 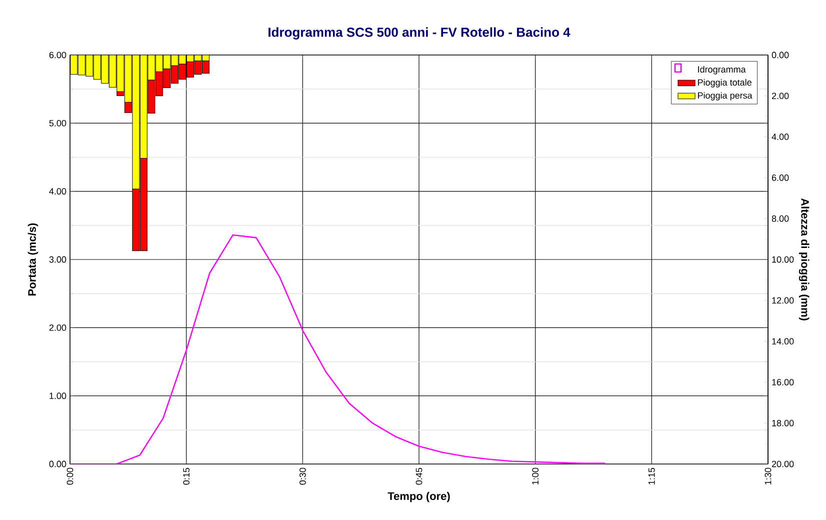 I want to click on y2-tick-label: 16.00, so click(x=783, y=382).